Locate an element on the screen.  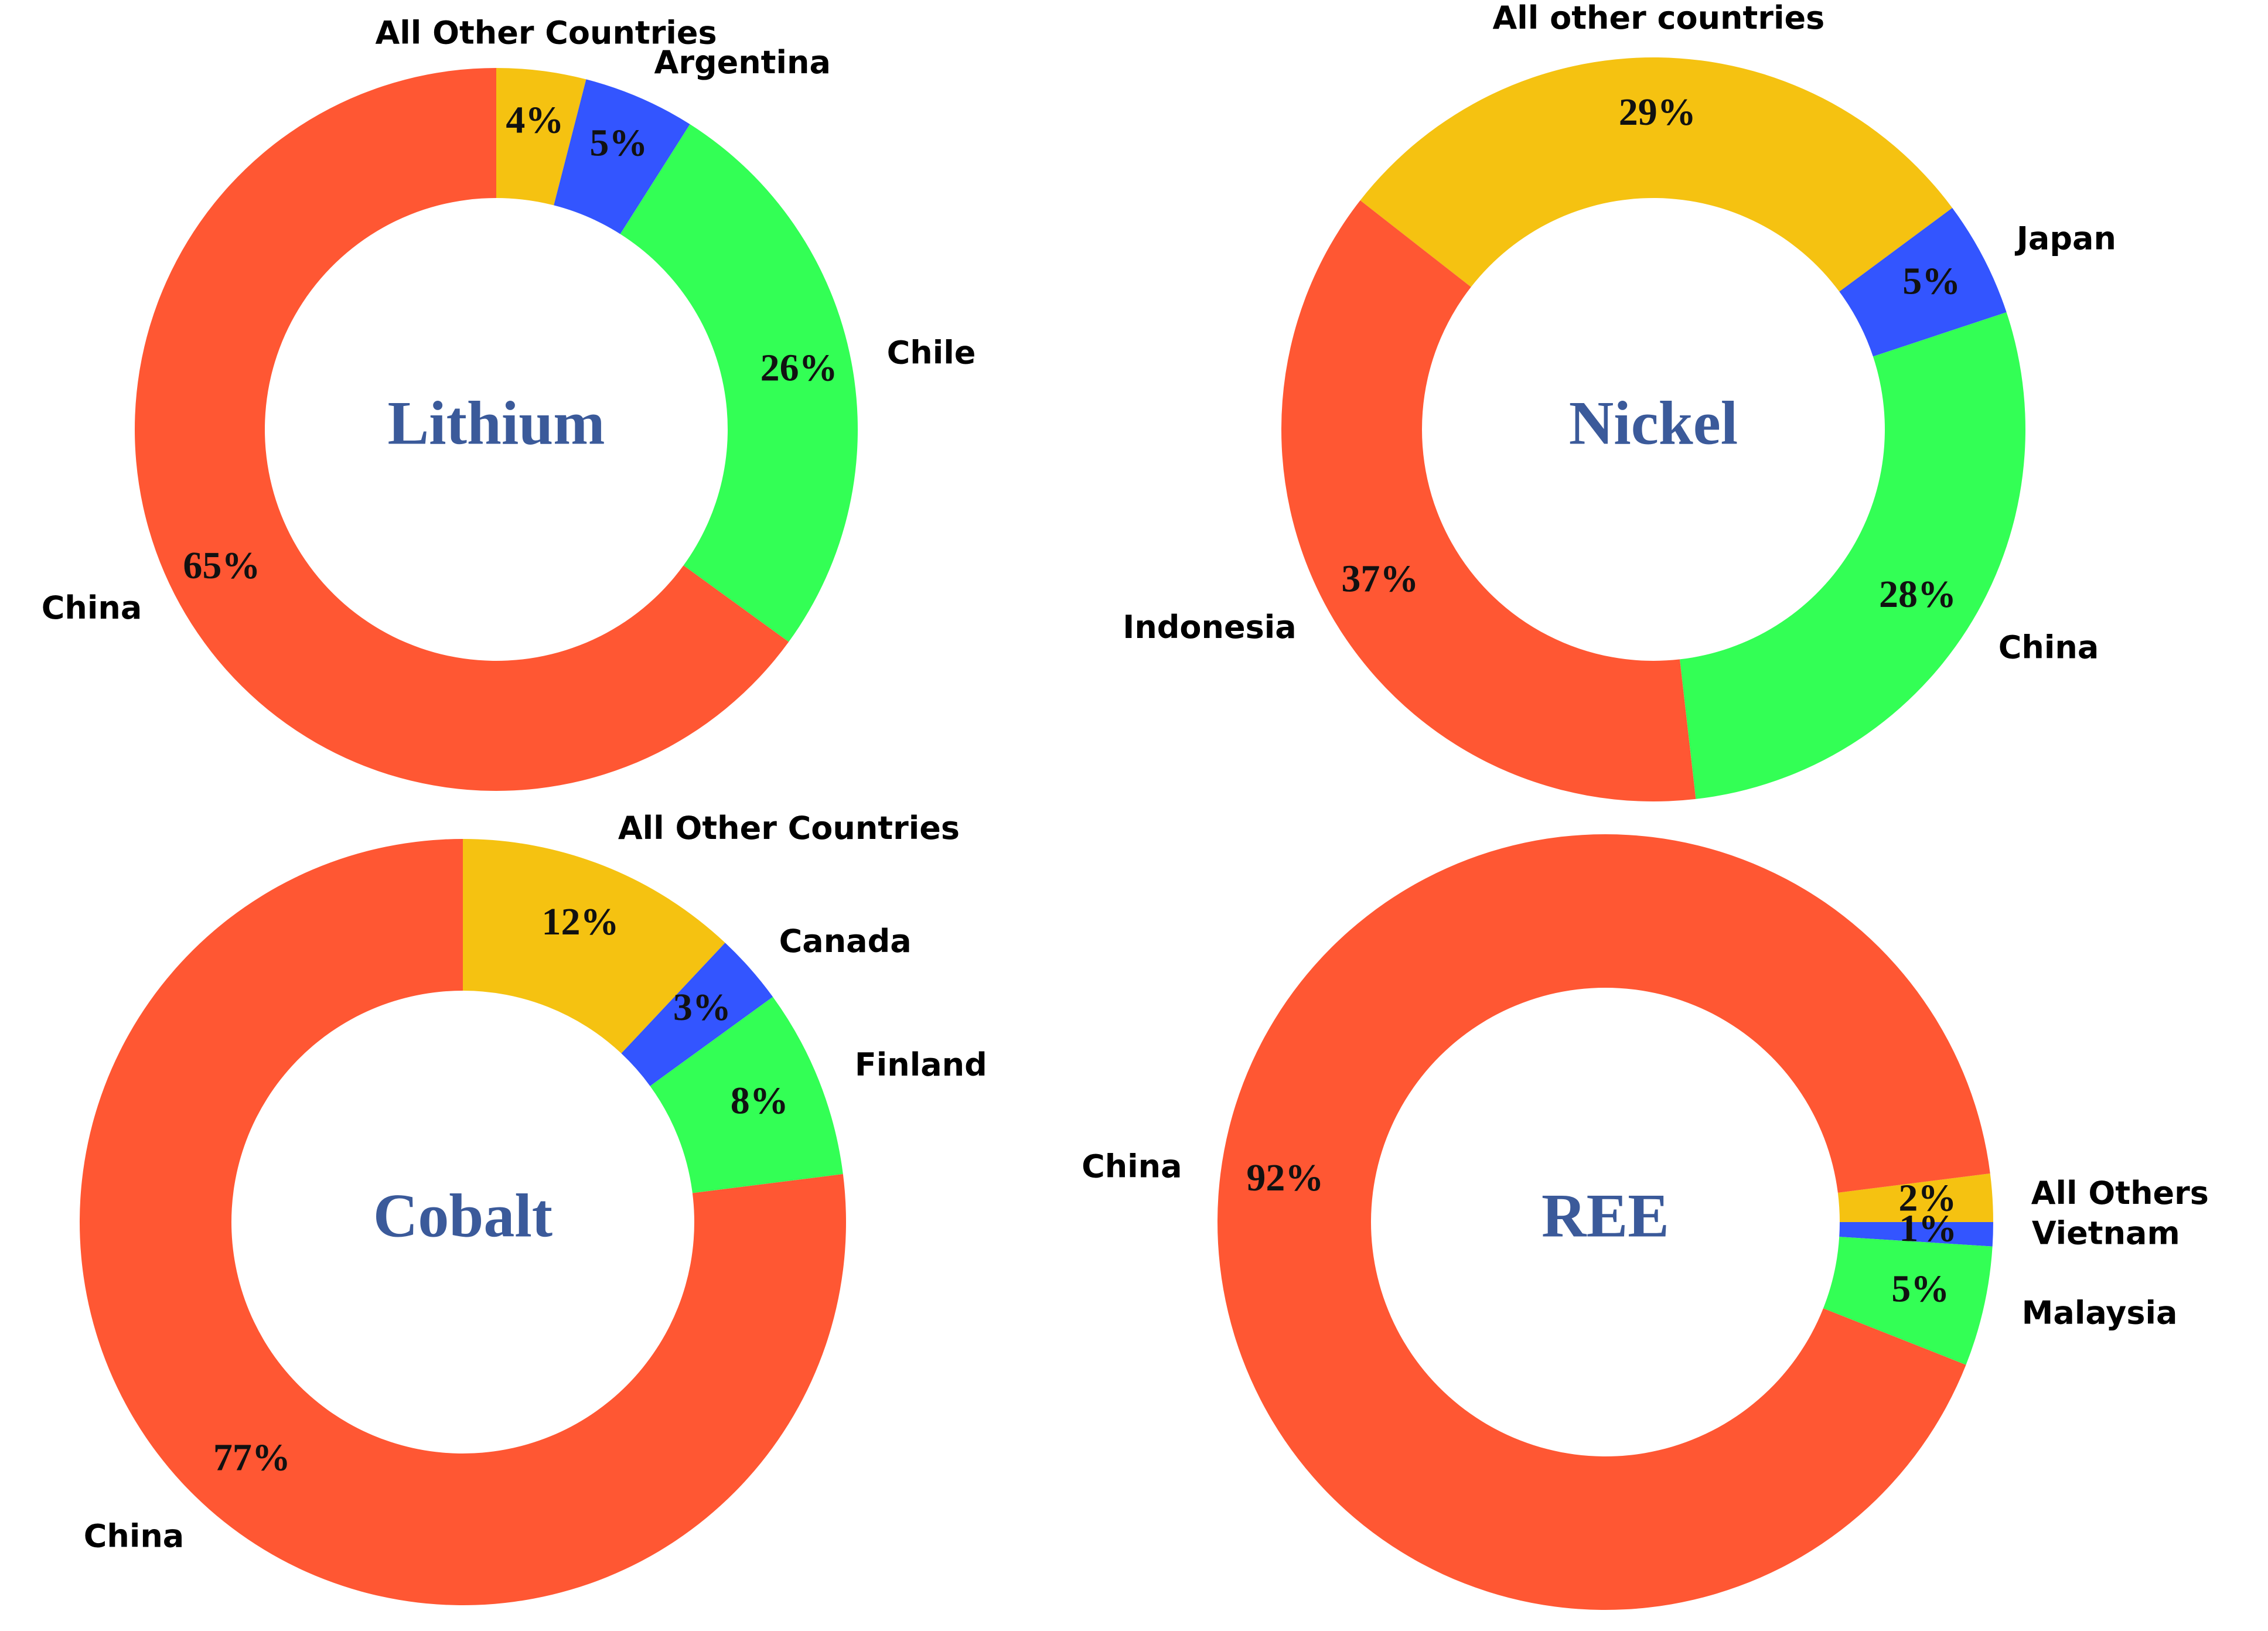
category-label: Japan is located at coordinates (2065, 238).